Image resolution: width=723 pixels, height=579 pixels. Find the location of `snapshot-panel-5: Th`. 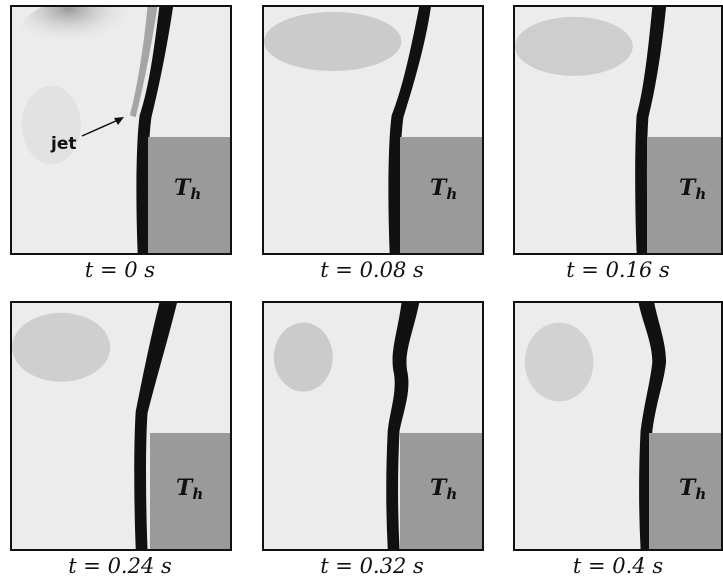

snapshot-panel-5: Th is located at coordinates (373, 426).